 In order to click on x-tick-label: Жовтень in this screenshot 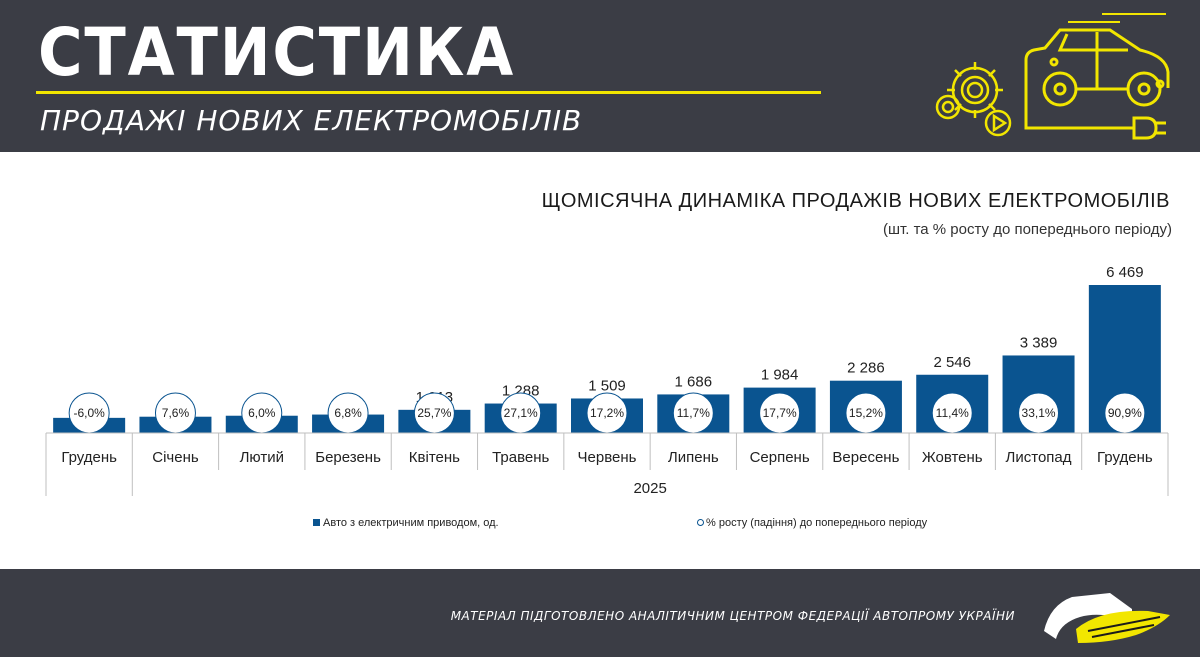, I will do `click(952, 457)`.